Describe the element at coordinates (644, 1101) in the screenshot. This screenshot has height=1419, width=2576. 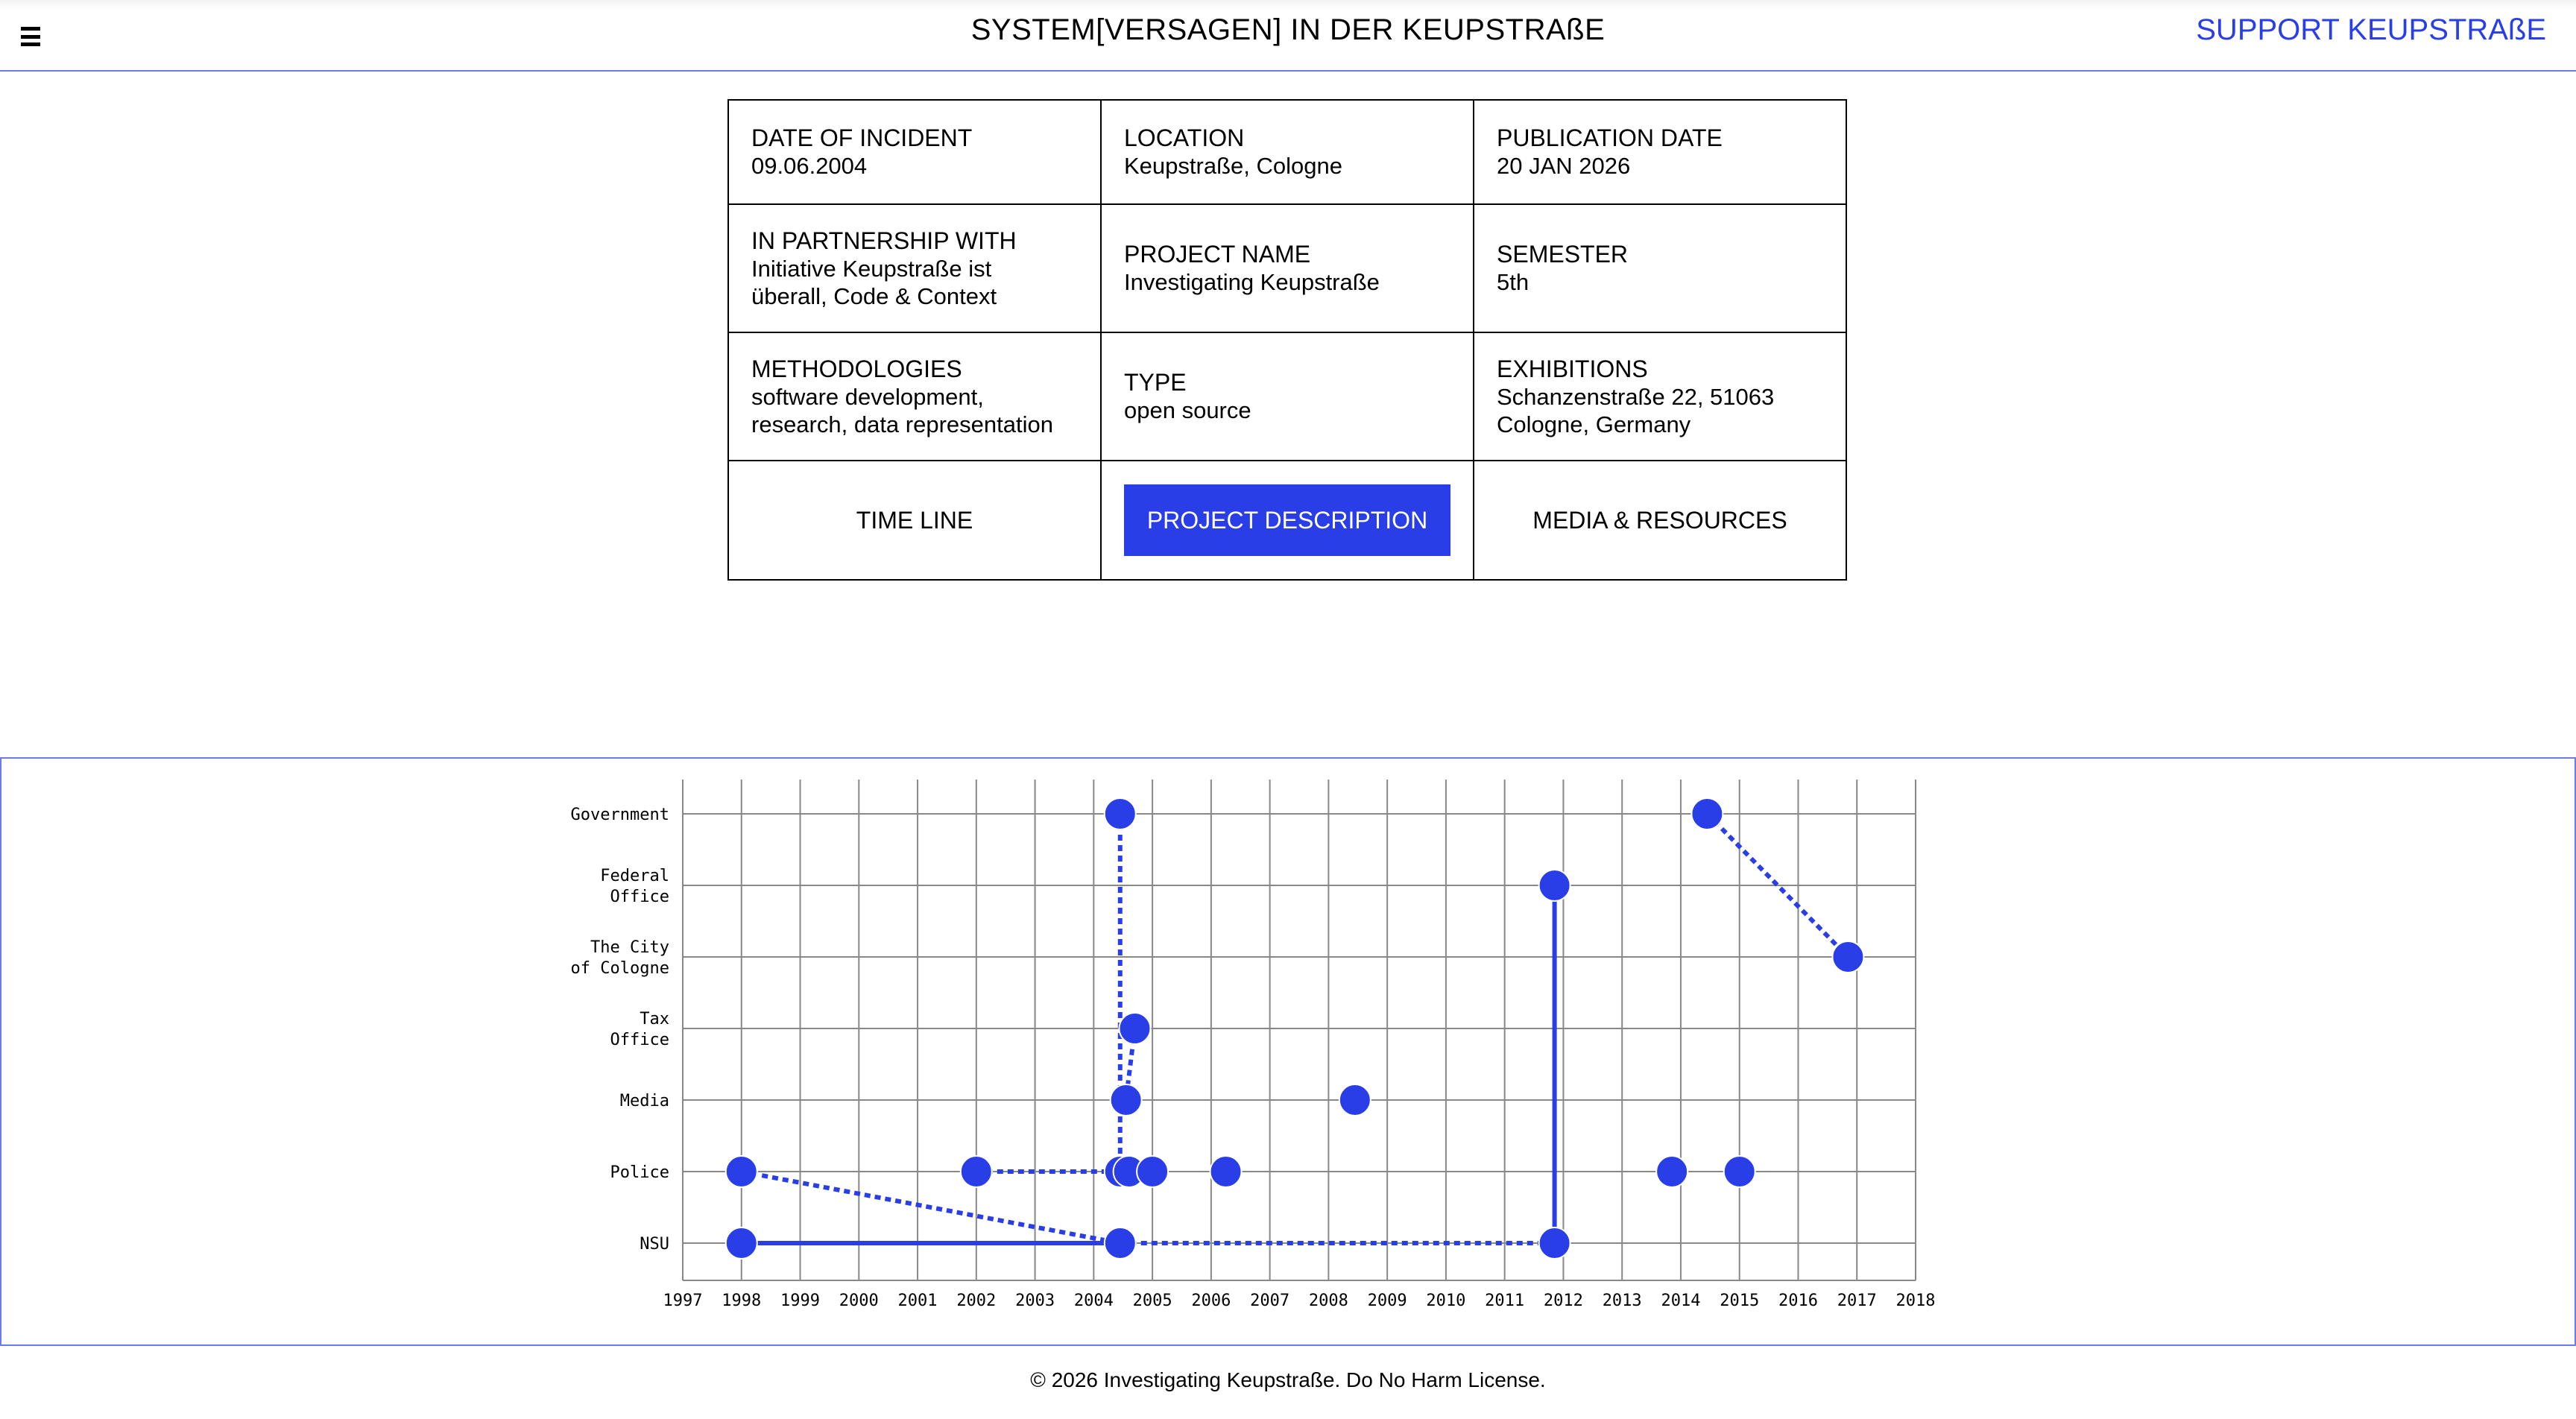
I see `y-category-label: Media` at that location.